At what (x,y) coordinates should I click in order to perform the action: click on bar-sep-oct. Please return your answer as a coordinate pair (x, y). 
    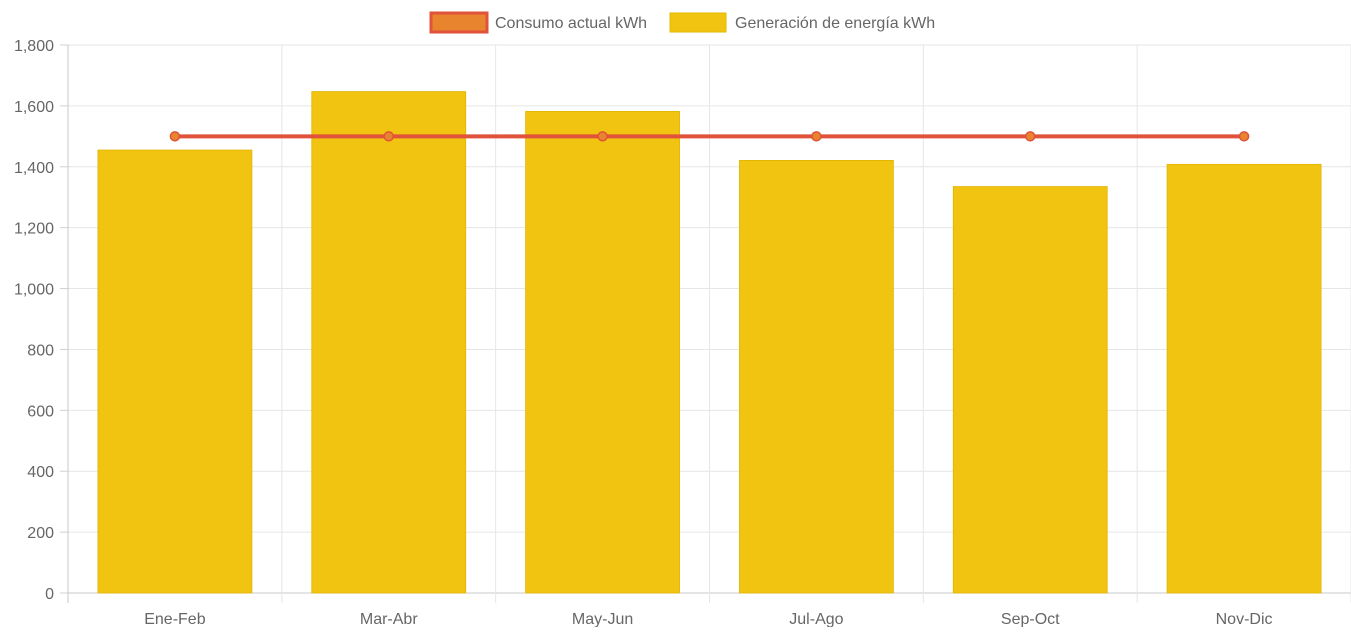
    Looking at the image, I should click on (1030, 390).